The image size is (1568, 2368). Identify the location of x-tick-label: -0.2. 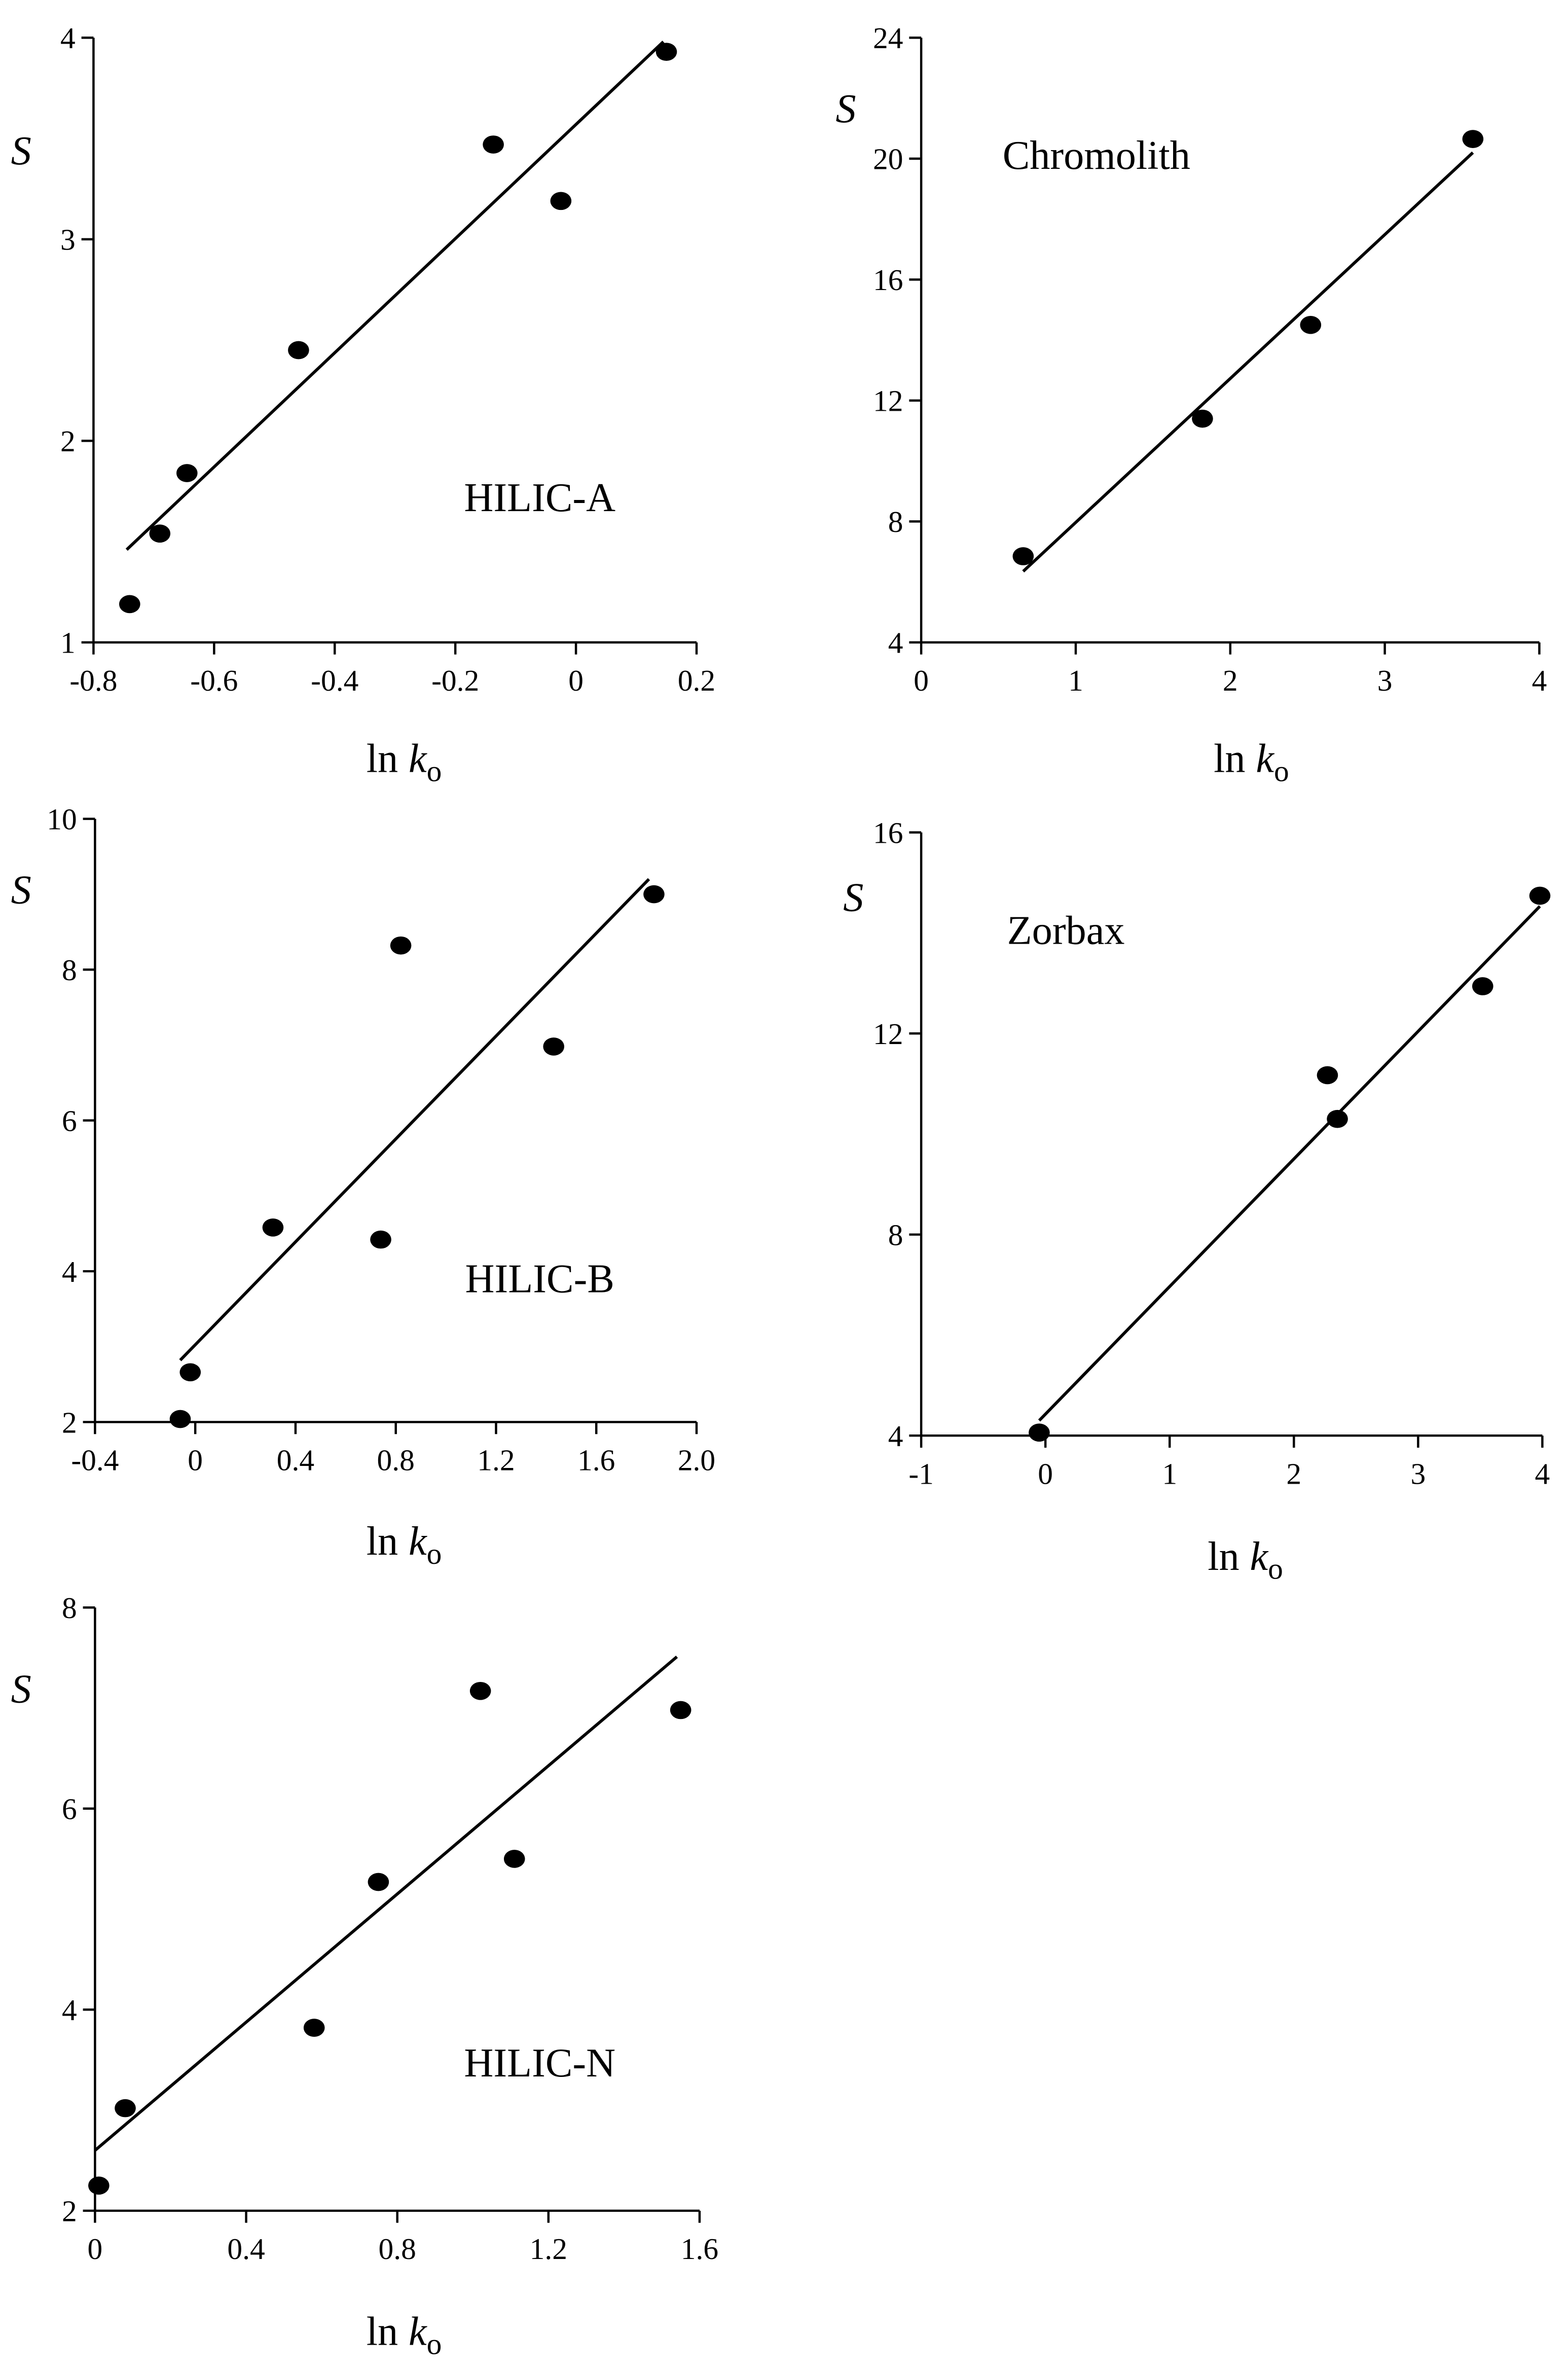
(455, 680).